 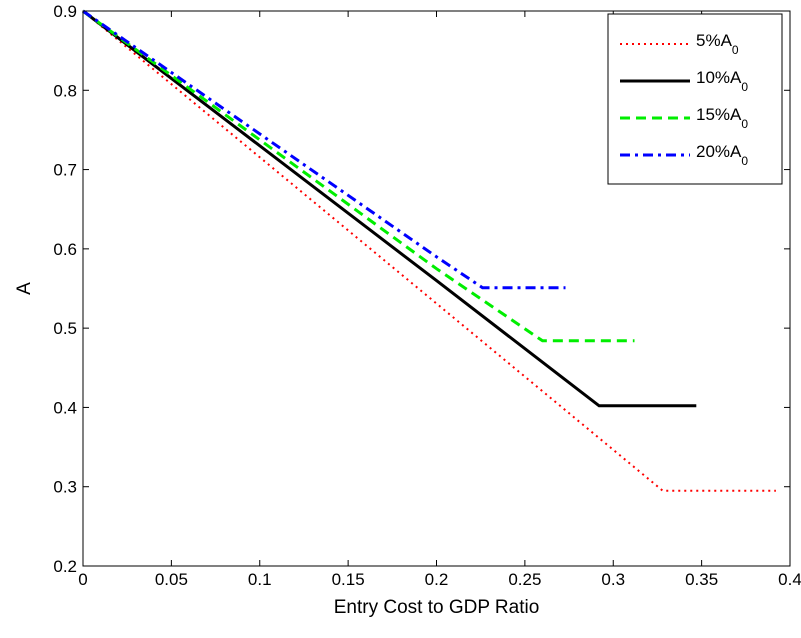 I want to click on legend-label-1: 5%A0, so click(x=717, y=44).